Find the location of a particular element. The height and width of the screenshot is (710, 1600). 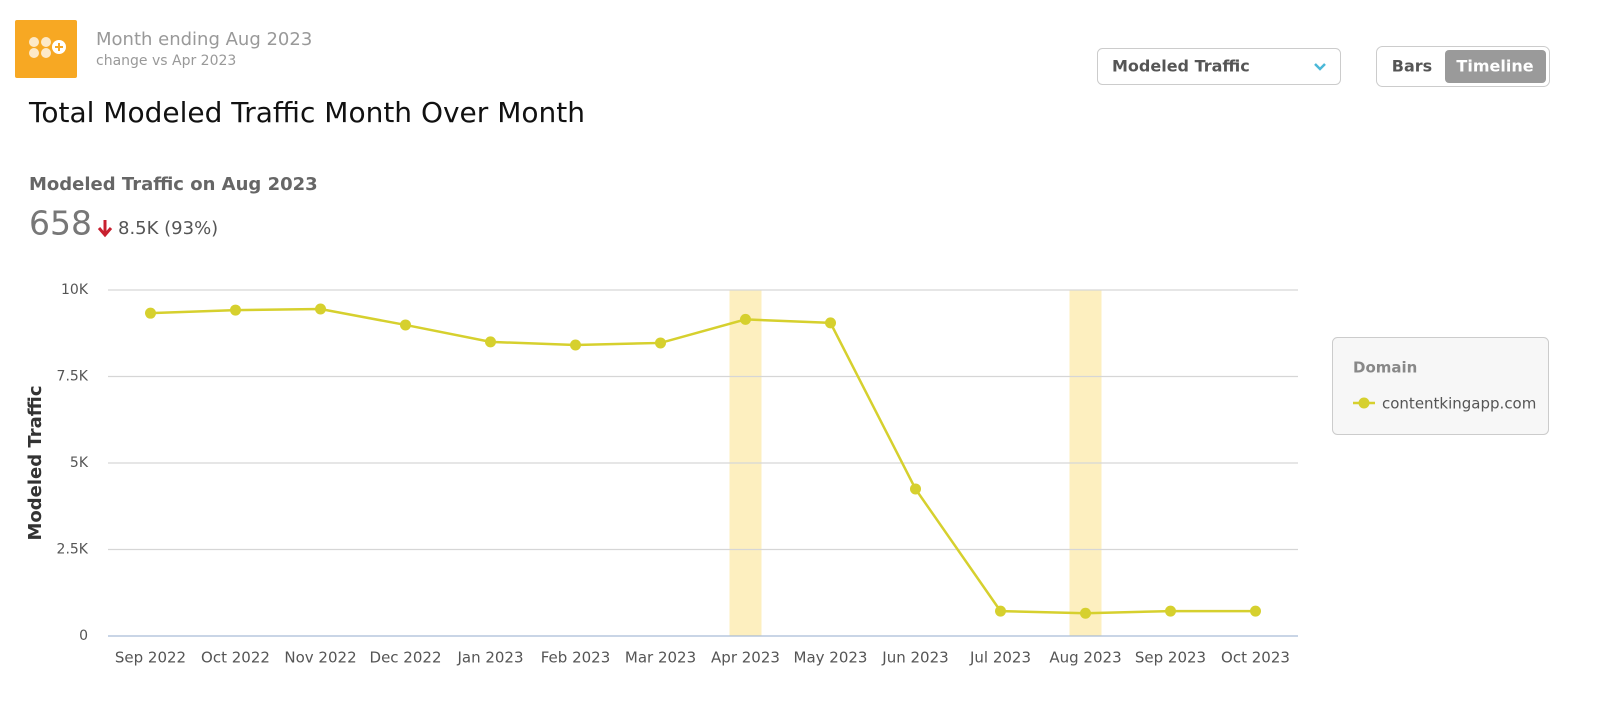

x-tick-label: Dec 2022 is located at coordinates (406, 658).